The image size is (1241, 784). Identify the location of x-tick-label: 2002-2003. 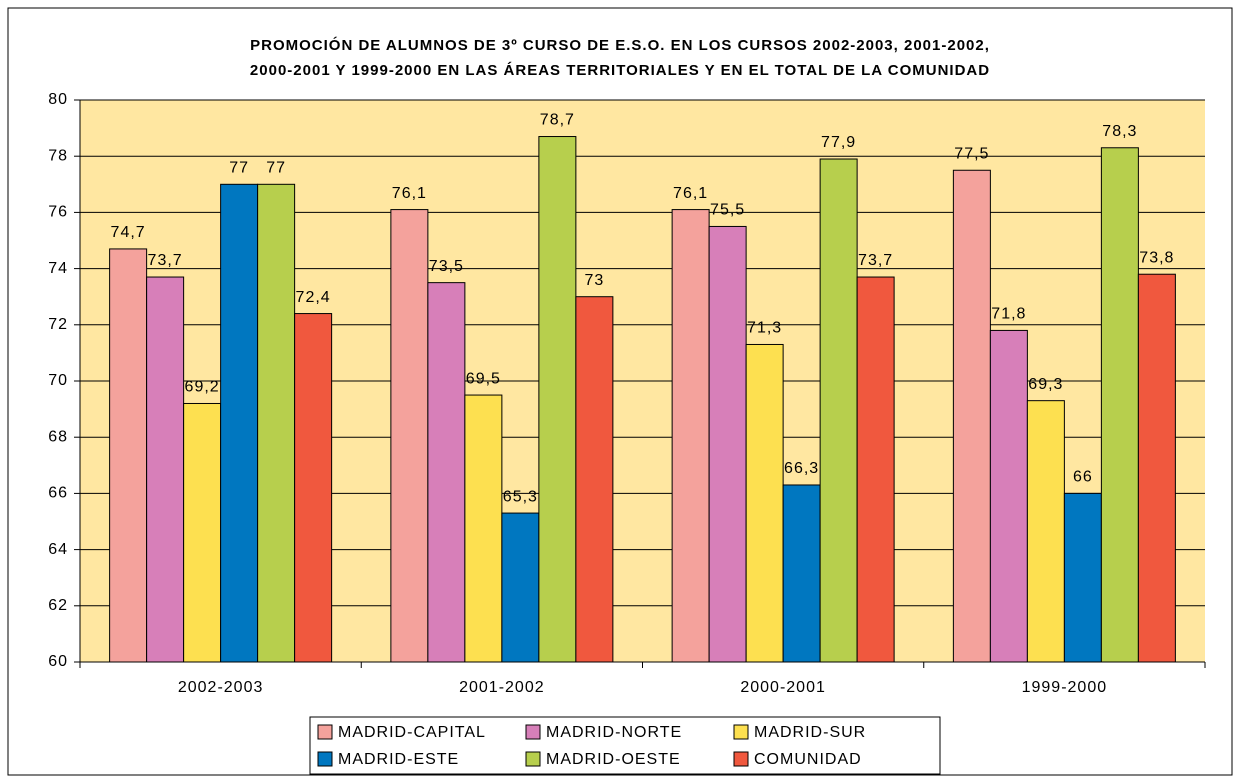
(221, 687).